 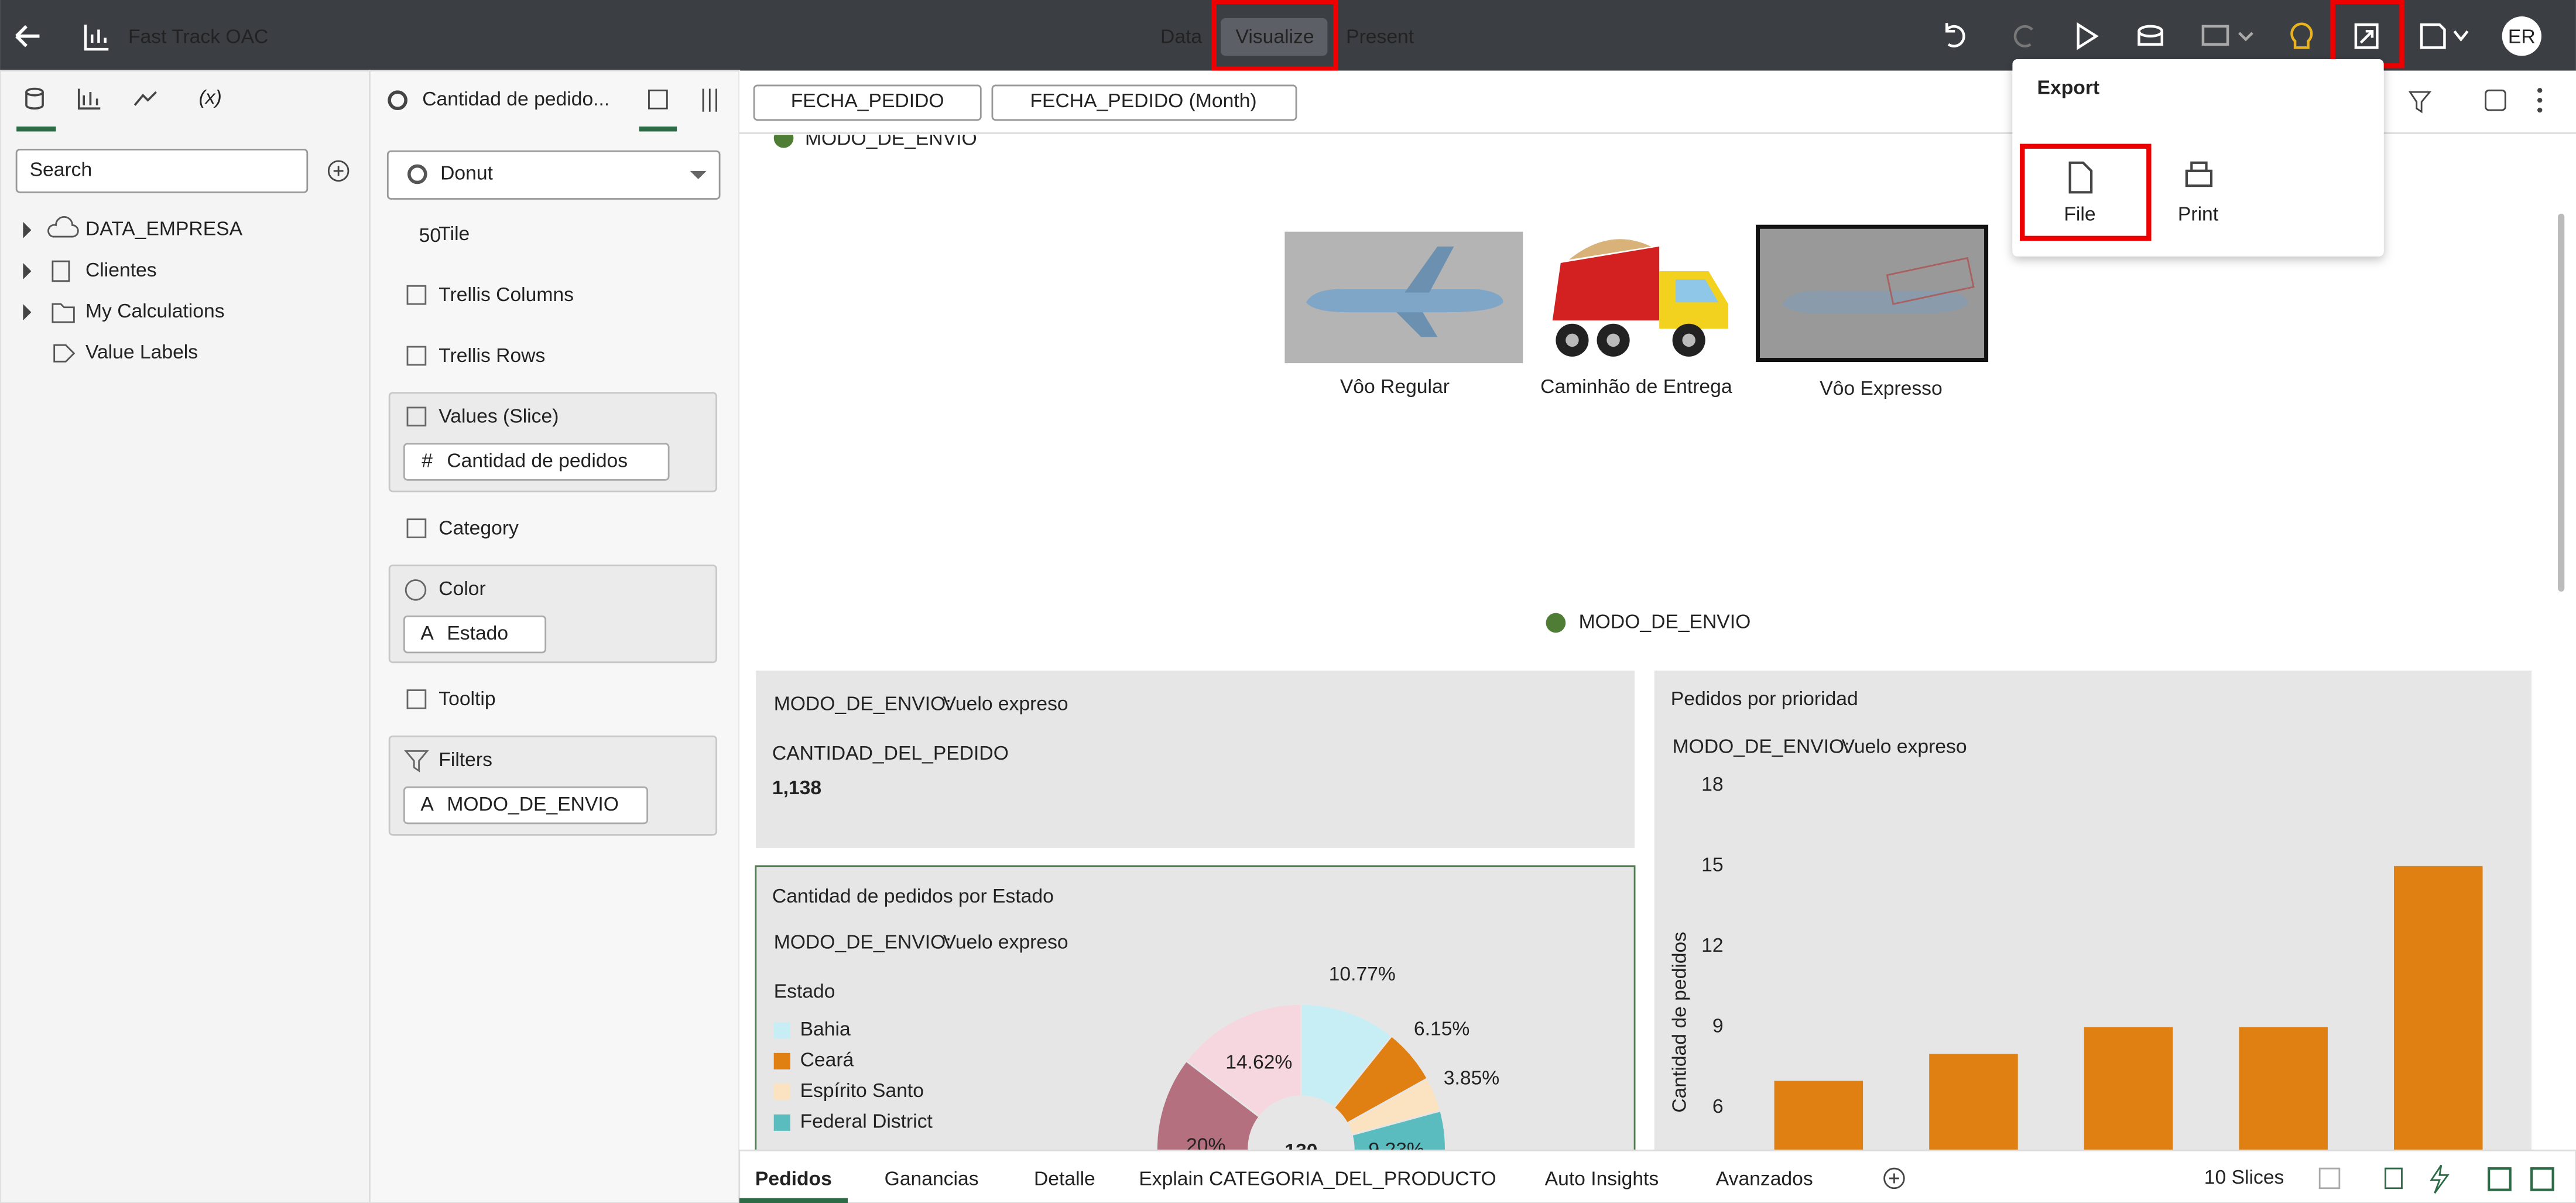 I want to click on tile-value: 1,138, so click(x=796, y=788).